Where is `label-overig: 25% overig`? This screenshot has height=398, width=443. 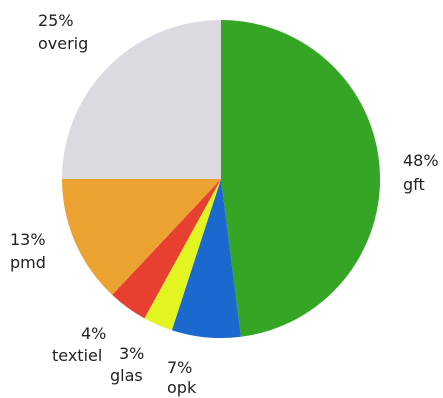
label-overig: 25% overig is located at coordinates (63, 32).